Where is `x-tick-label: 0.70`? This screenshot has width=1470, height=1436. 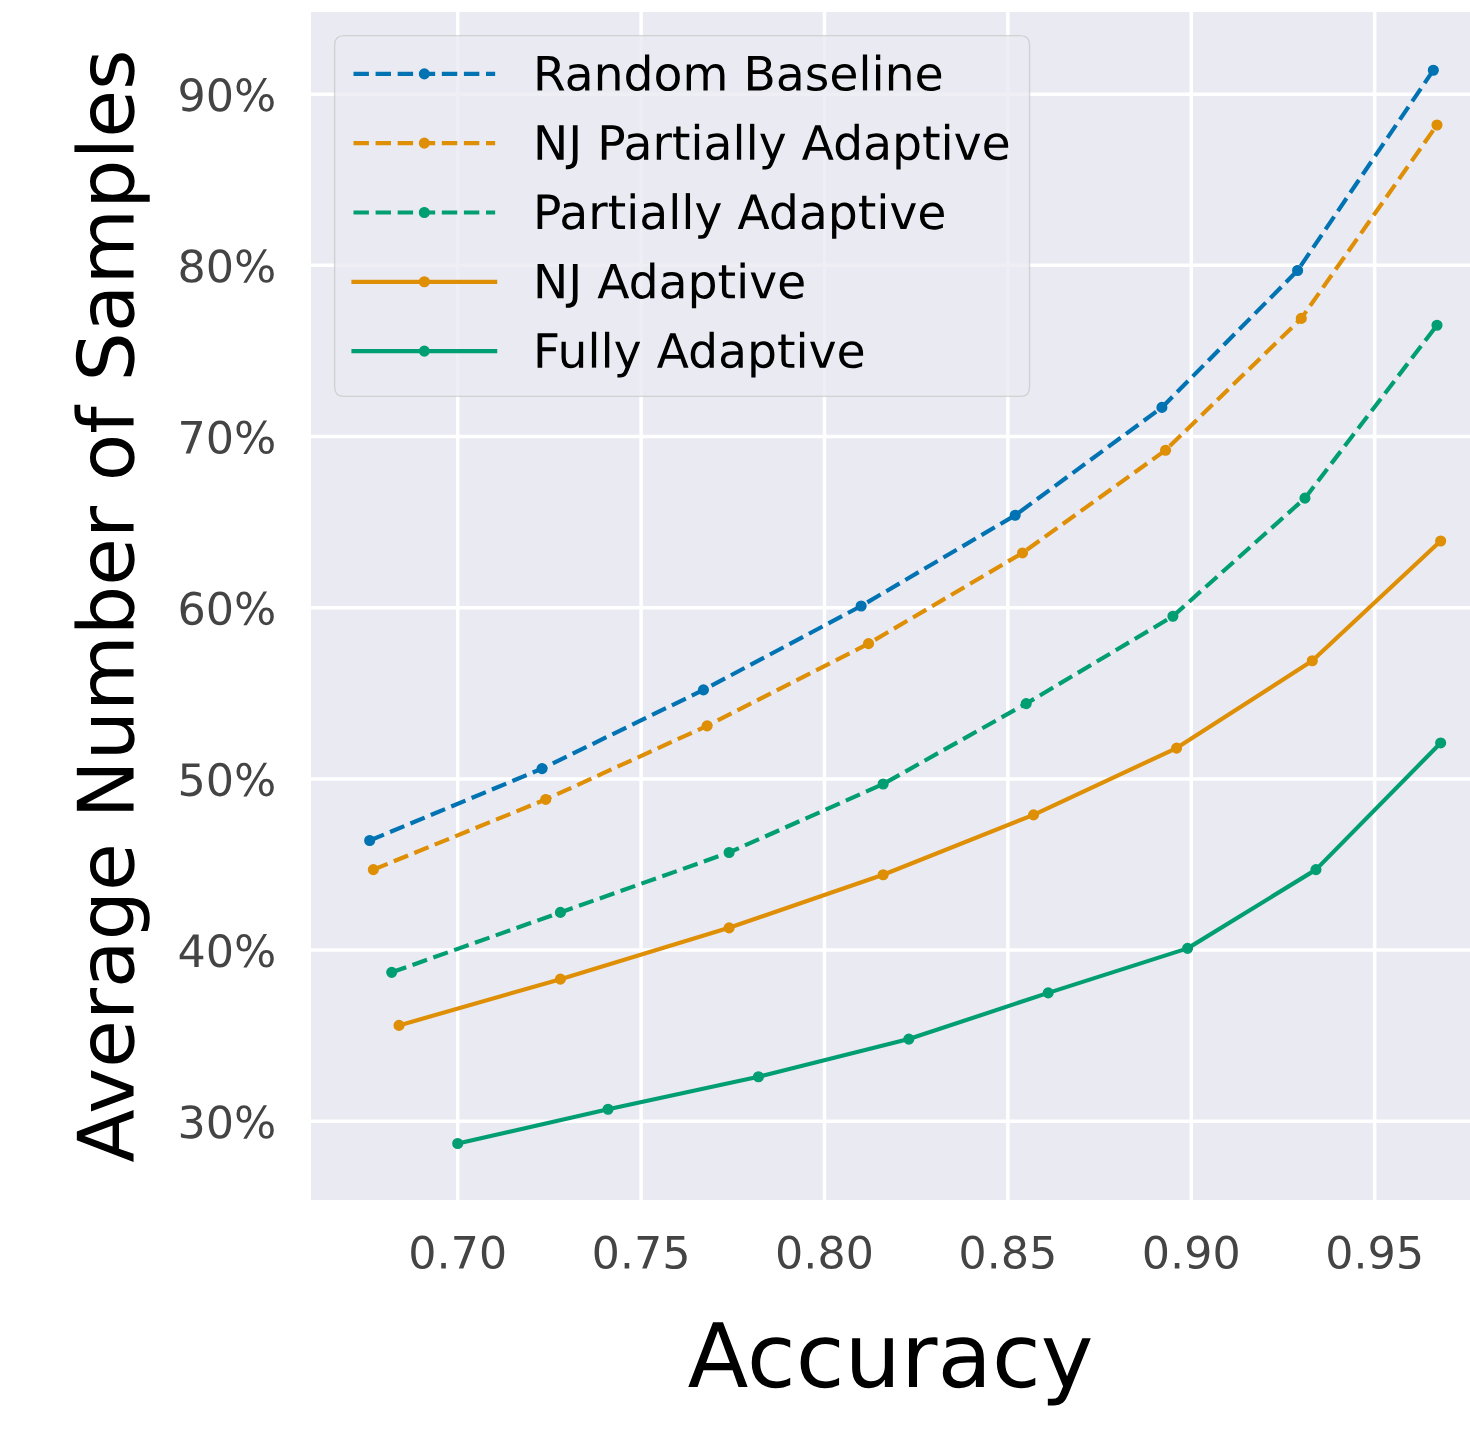 x-tick-label: 0.70 is located at coordinates (458, 1252).